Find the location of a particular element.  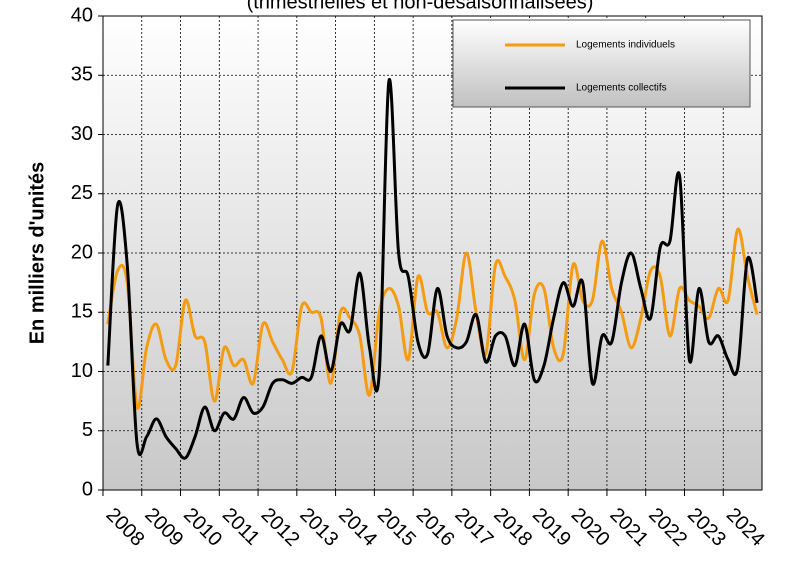

y-axis-label: En milliers d'unités is located at coordinates (37, 253).